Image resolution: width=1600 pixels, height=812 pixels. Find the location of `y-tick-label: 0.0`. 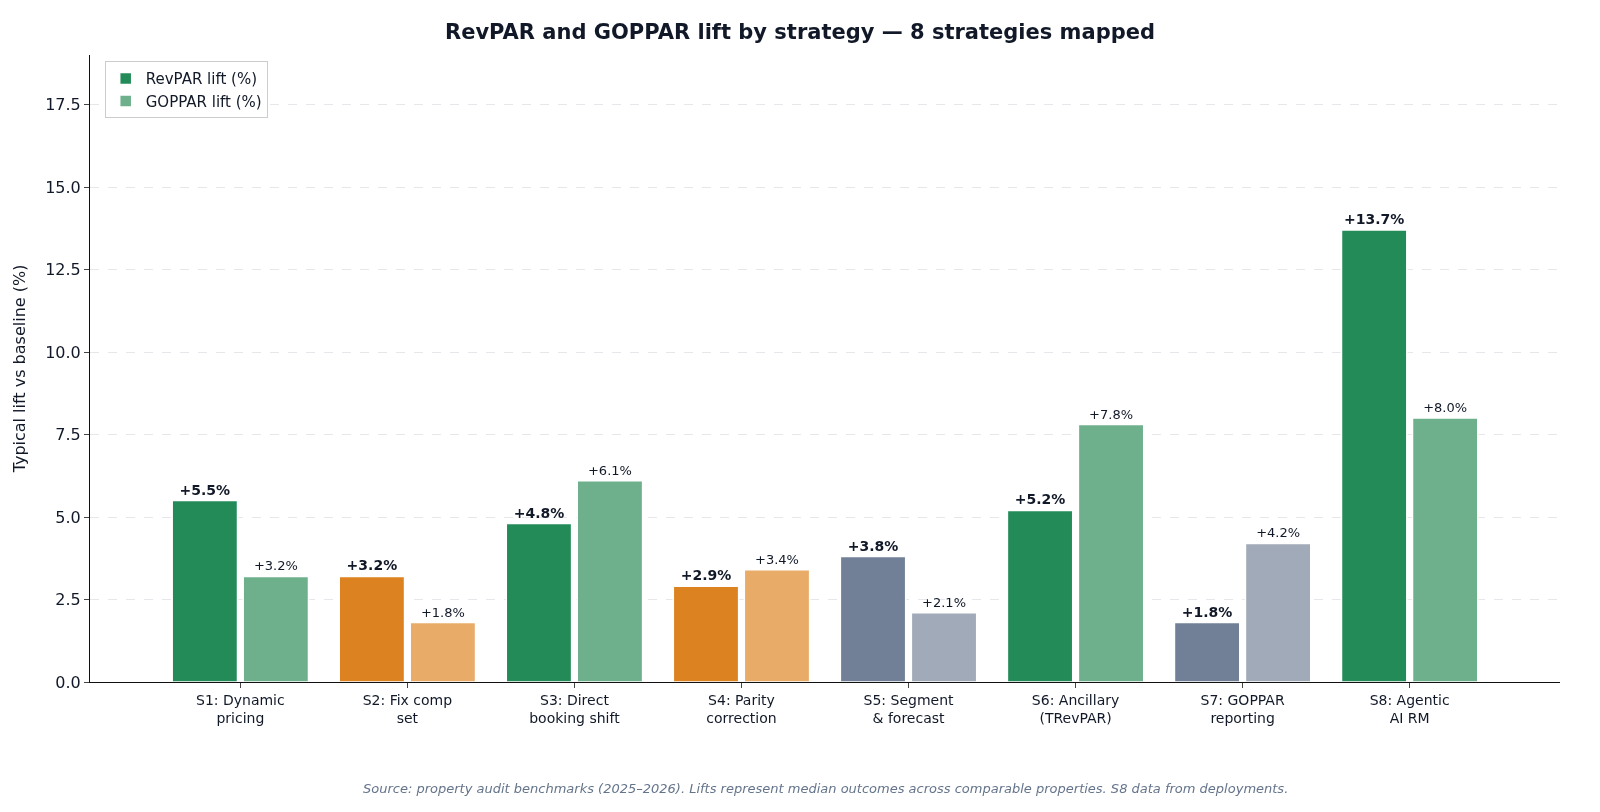

y-tick-label: 0.0 is located at coordinates (68, 682).